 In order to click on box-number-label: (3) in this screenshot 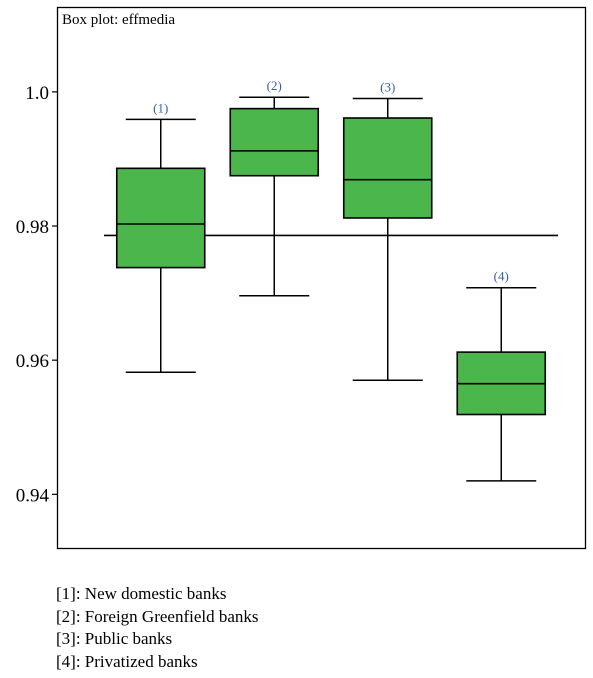, I will do `click(387, 87)`.